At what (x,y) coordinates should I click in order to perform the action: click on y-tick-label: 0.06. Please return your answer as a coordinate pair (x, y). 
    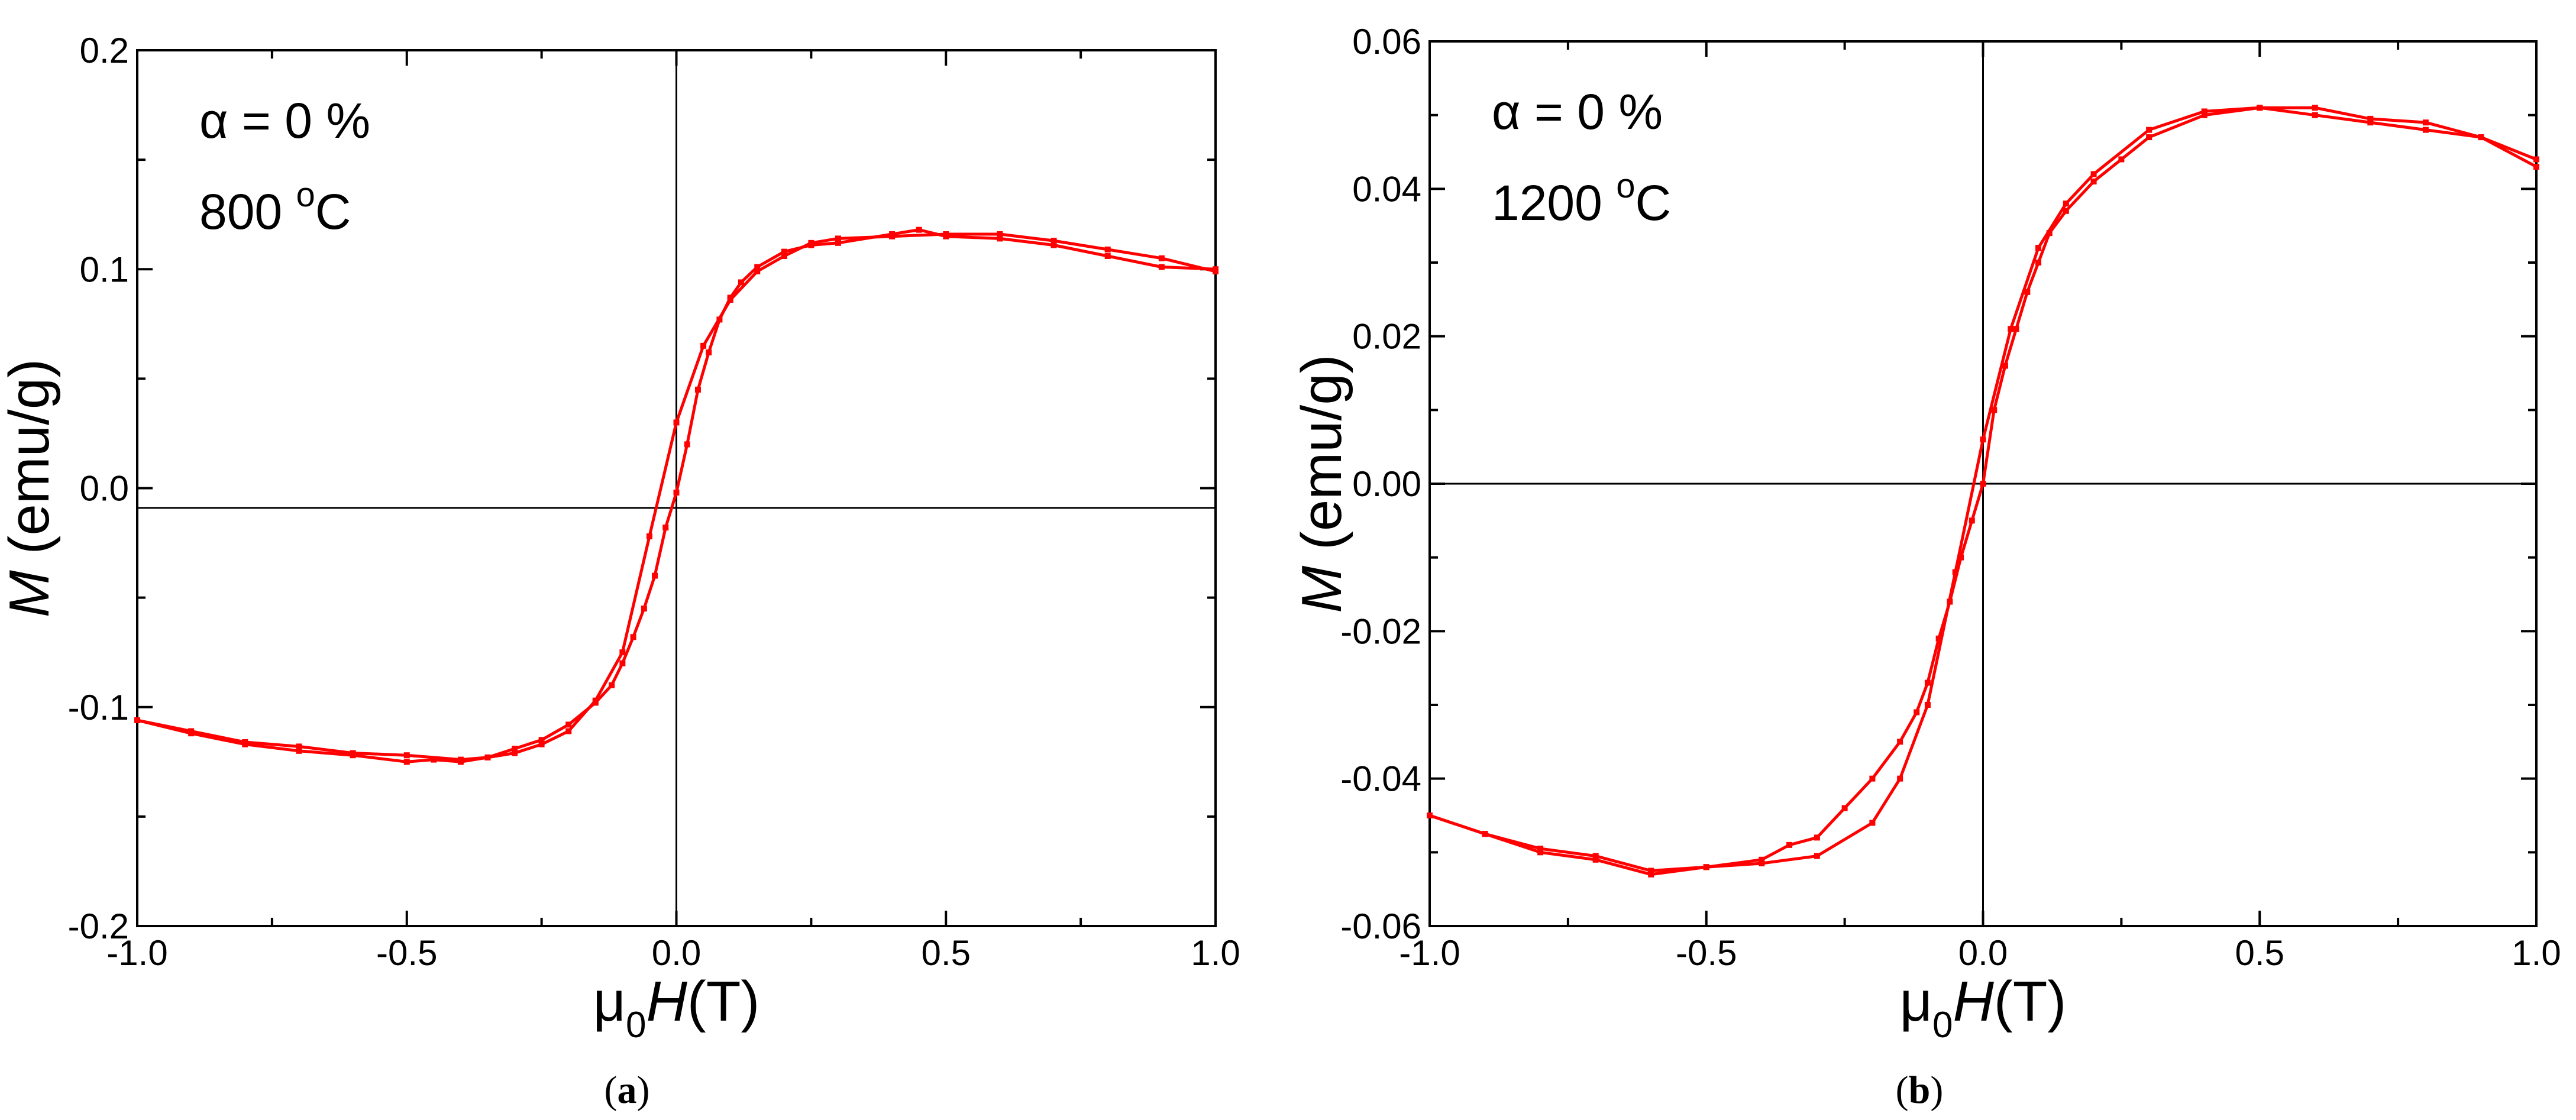
    Looking at the image, I should click on (1386, 42).